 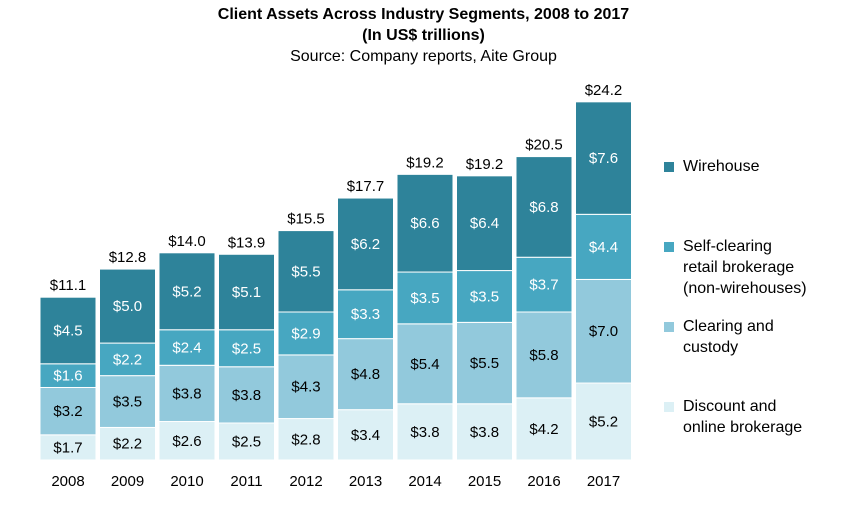 What do you see at coordinates (68, 285) in the screenshot?
I see `bar-total-label: $11.1` at bounding box center [68, 285].